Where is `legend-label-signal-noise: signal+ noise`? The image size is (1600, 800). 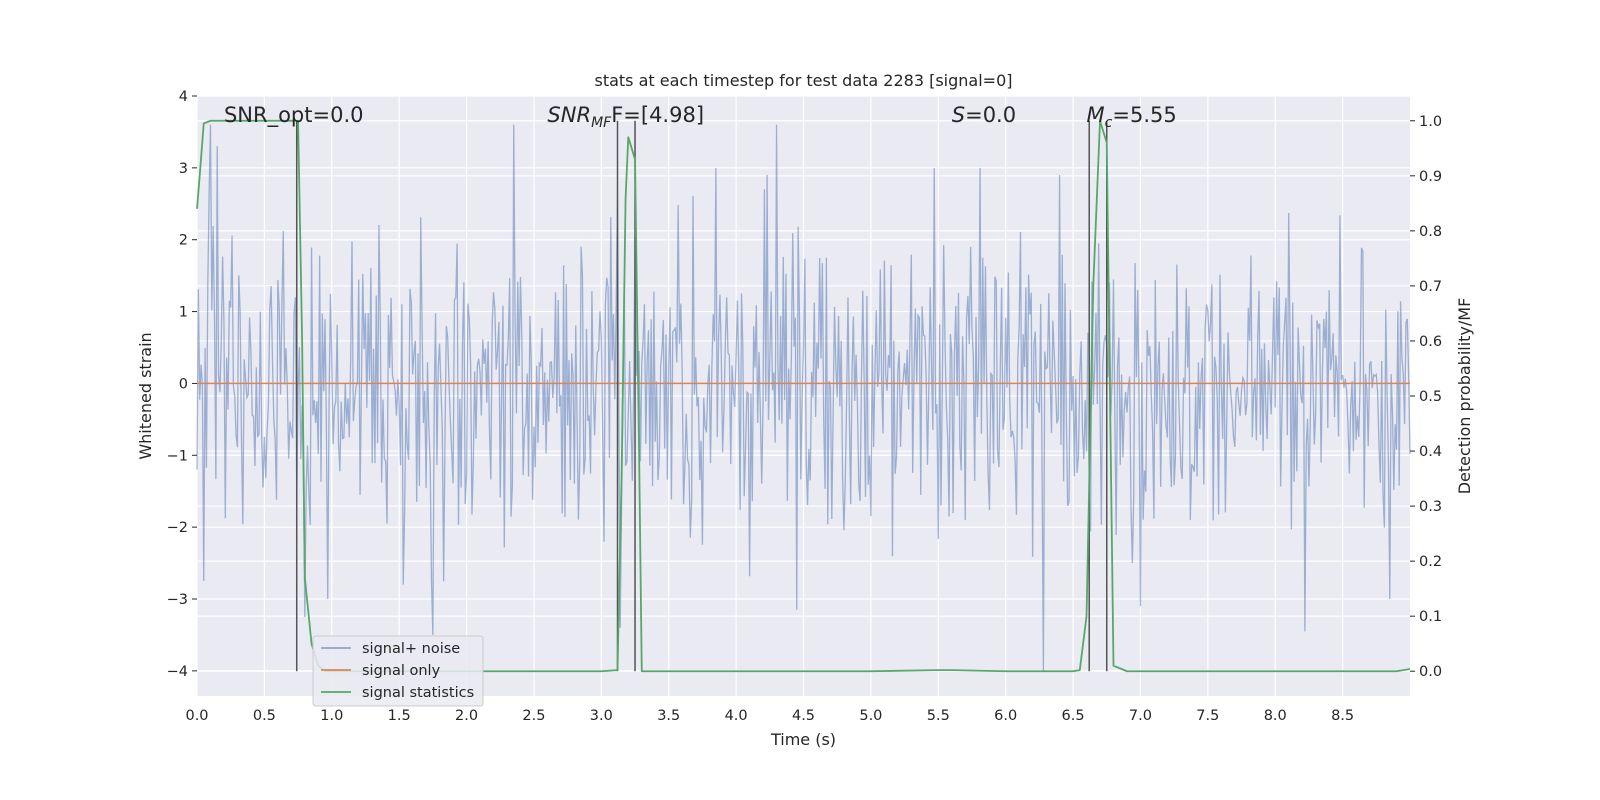
legend-label-signal-noise: signal+ noise is located at coordinates (411, 649).